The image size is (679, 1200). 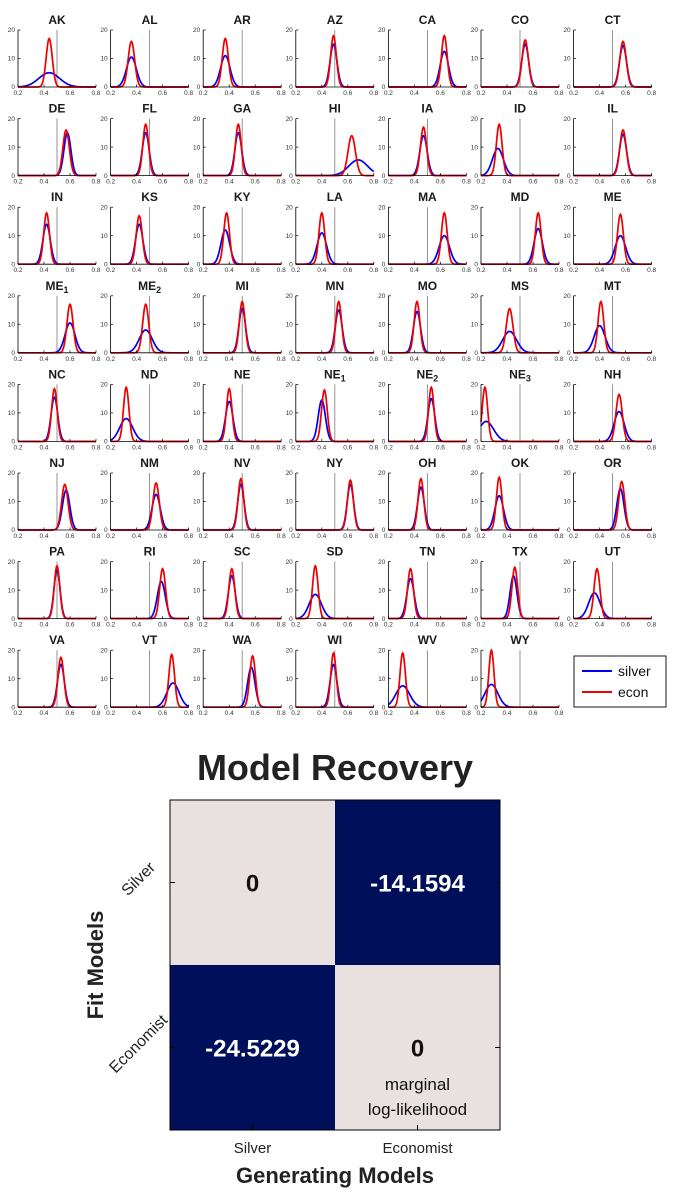 I want to click on panel-ar: AR 0 10 20 0.2 0.4 0.6 0.8, so click(x=239, y=55).